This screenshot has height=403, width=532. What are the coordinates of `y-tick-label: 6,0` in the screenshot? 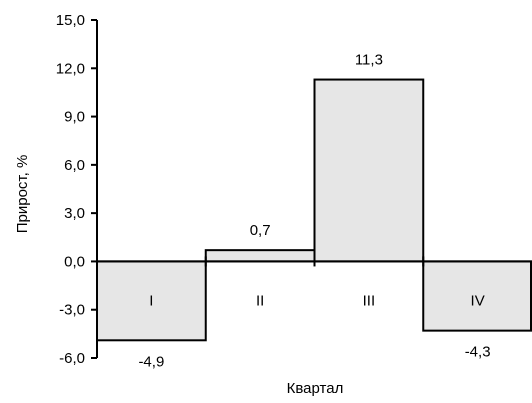 It's located at (74, 165).